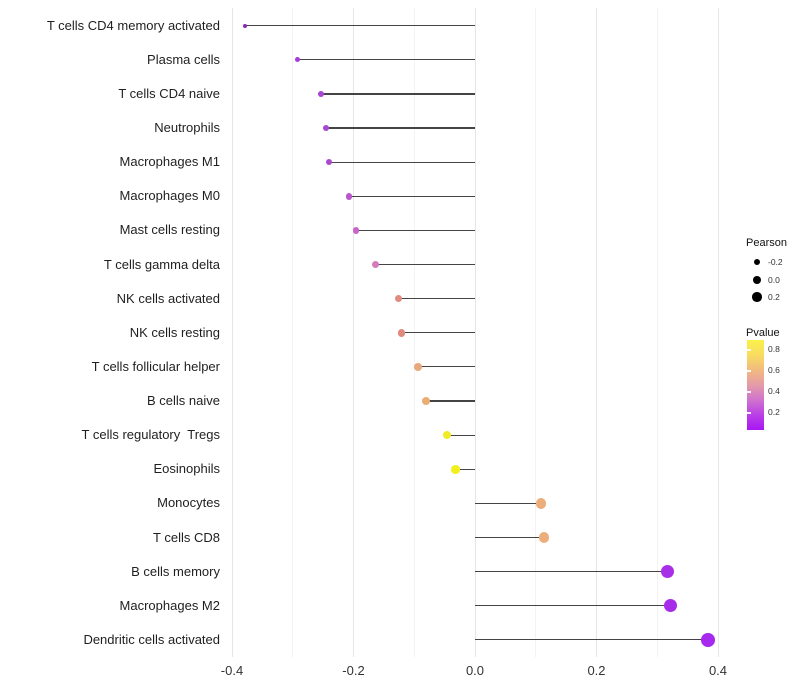 This screenshot has width=800, height=700. I want to click on category-label: Eosinophils, so click(187, 469).